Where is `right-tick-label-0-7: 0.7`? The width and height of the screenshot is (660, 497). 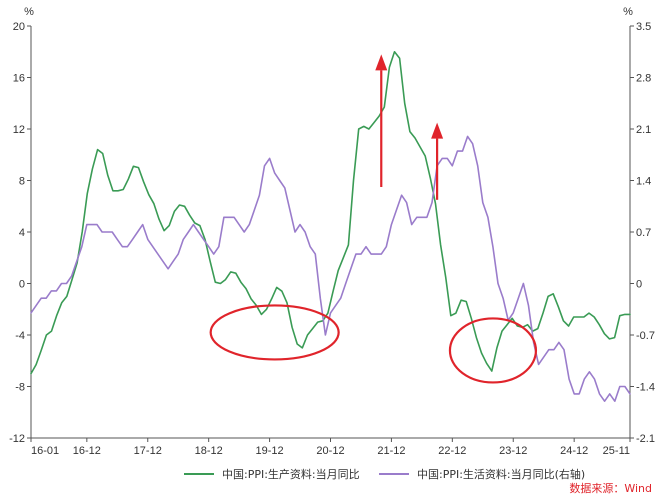
right-tick-label-0-7: 0.7 is located at coordinates (643, 233).